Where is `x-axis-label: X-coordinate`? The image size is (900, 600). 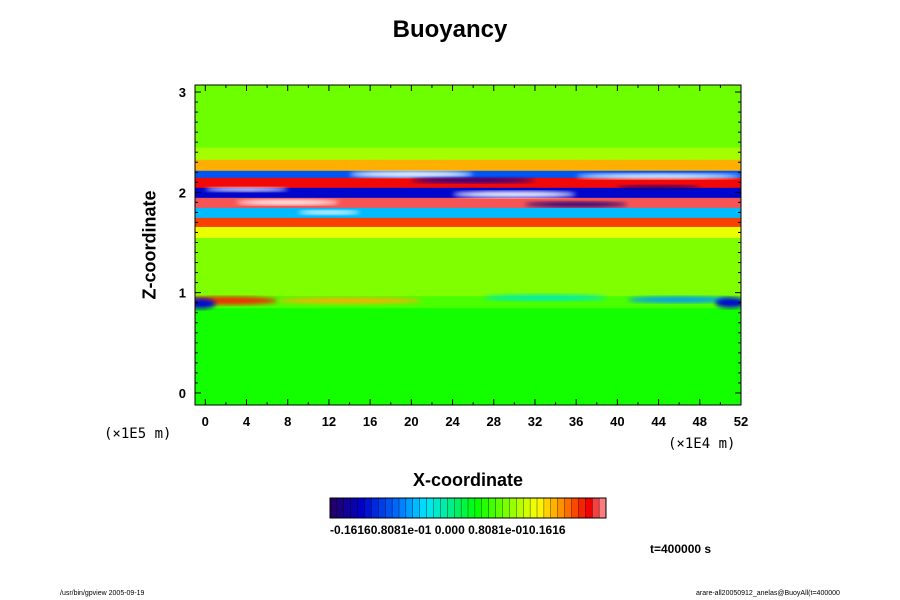
x-axis-label: X-coordinate is located at coordinates (468, 480).